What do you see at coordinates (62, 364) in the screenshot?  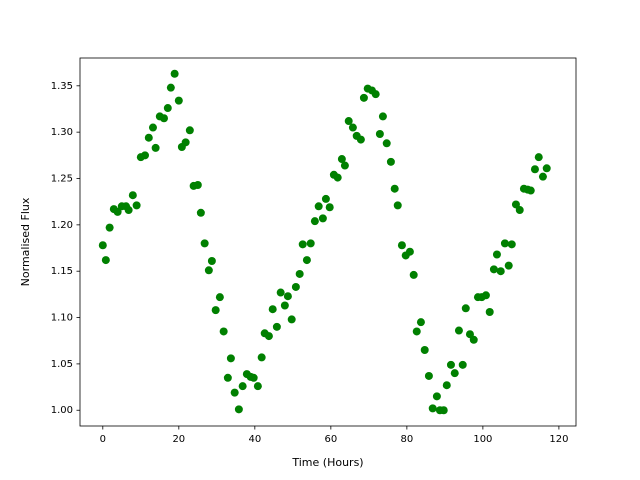 I see `y-tick-label: 1.05` at bounding box center [62, 364].